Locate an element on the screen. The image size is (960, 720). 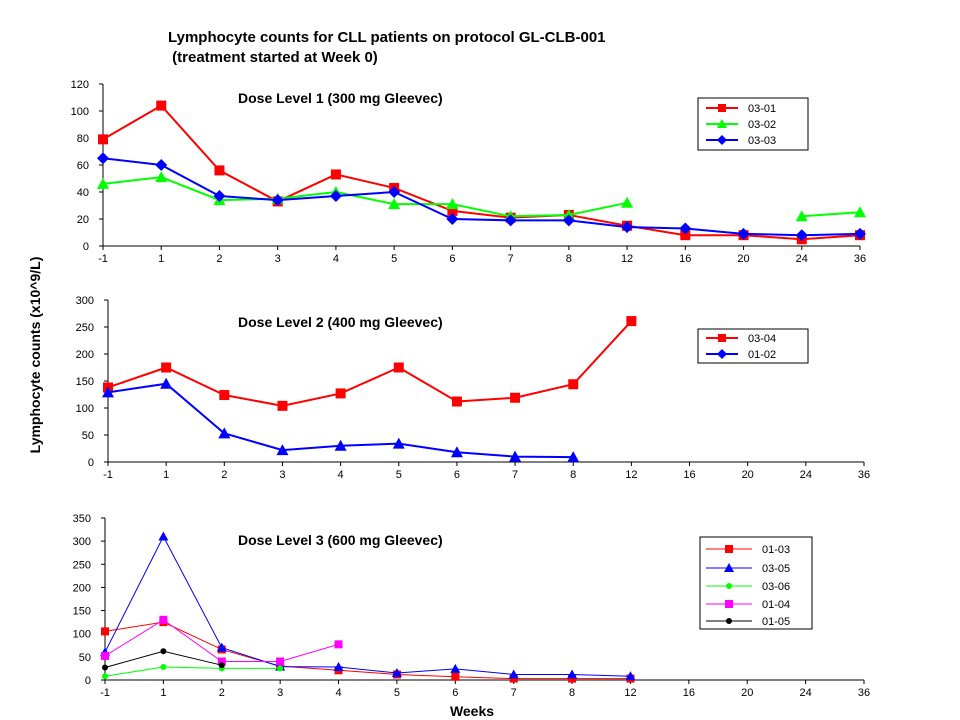
x-tick-label: -1 is located at coordinates (105, 693).